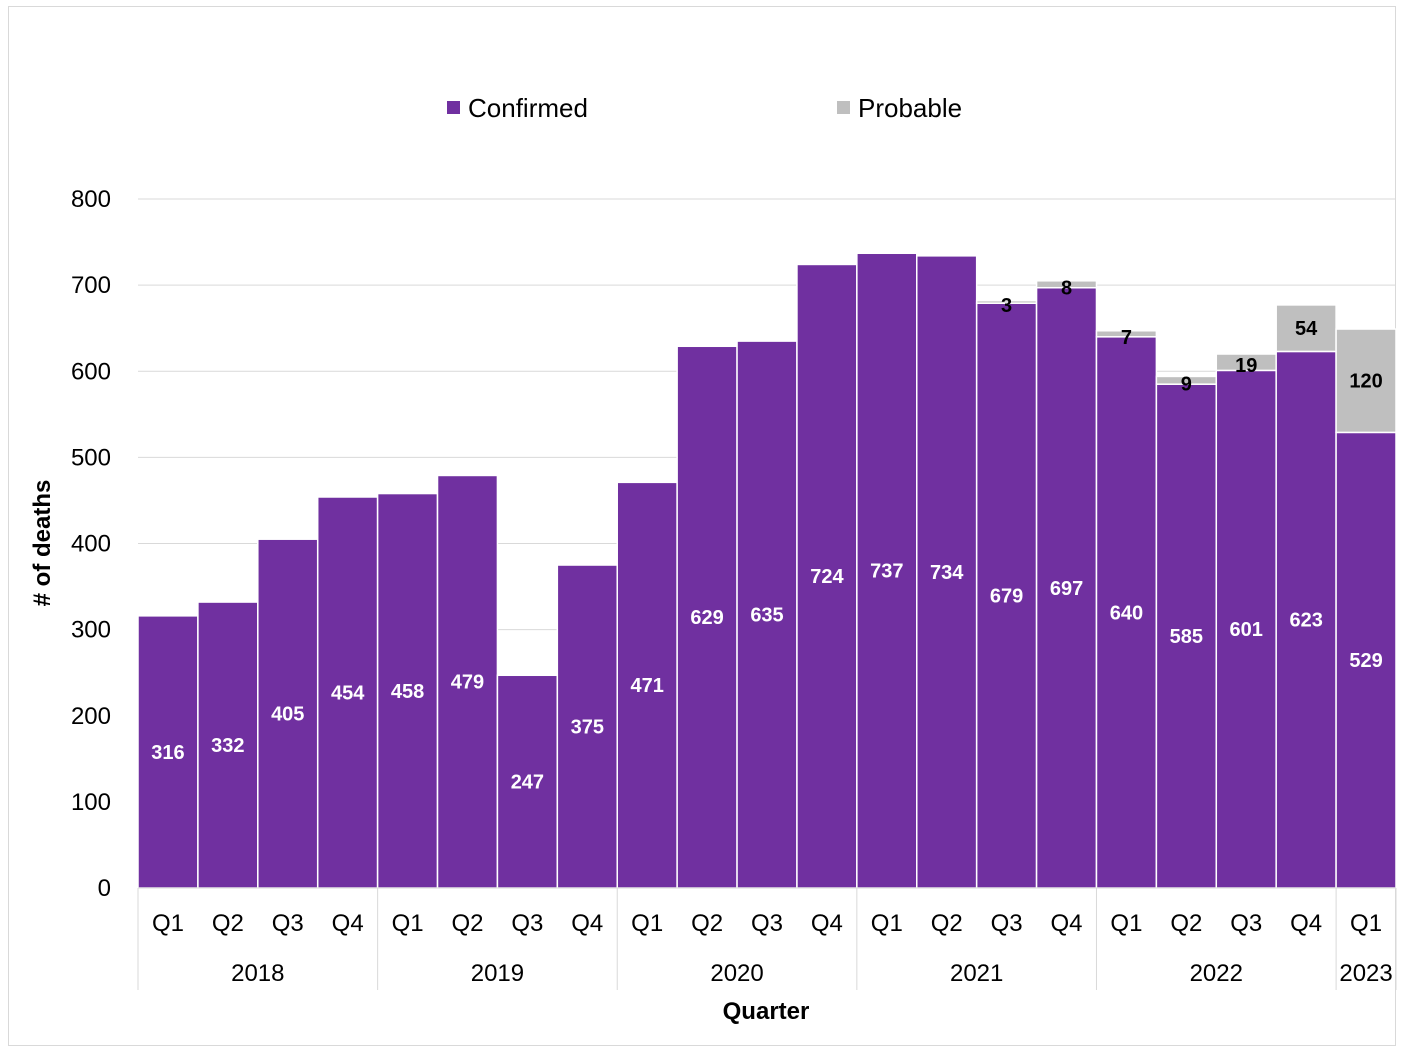 The height and width of the screenshot is (1046, 1404). What do you see at coordinates (766, 616) in the screenshot?
I see `data-label-confirmed: 635` at bounding box center [766, 616].